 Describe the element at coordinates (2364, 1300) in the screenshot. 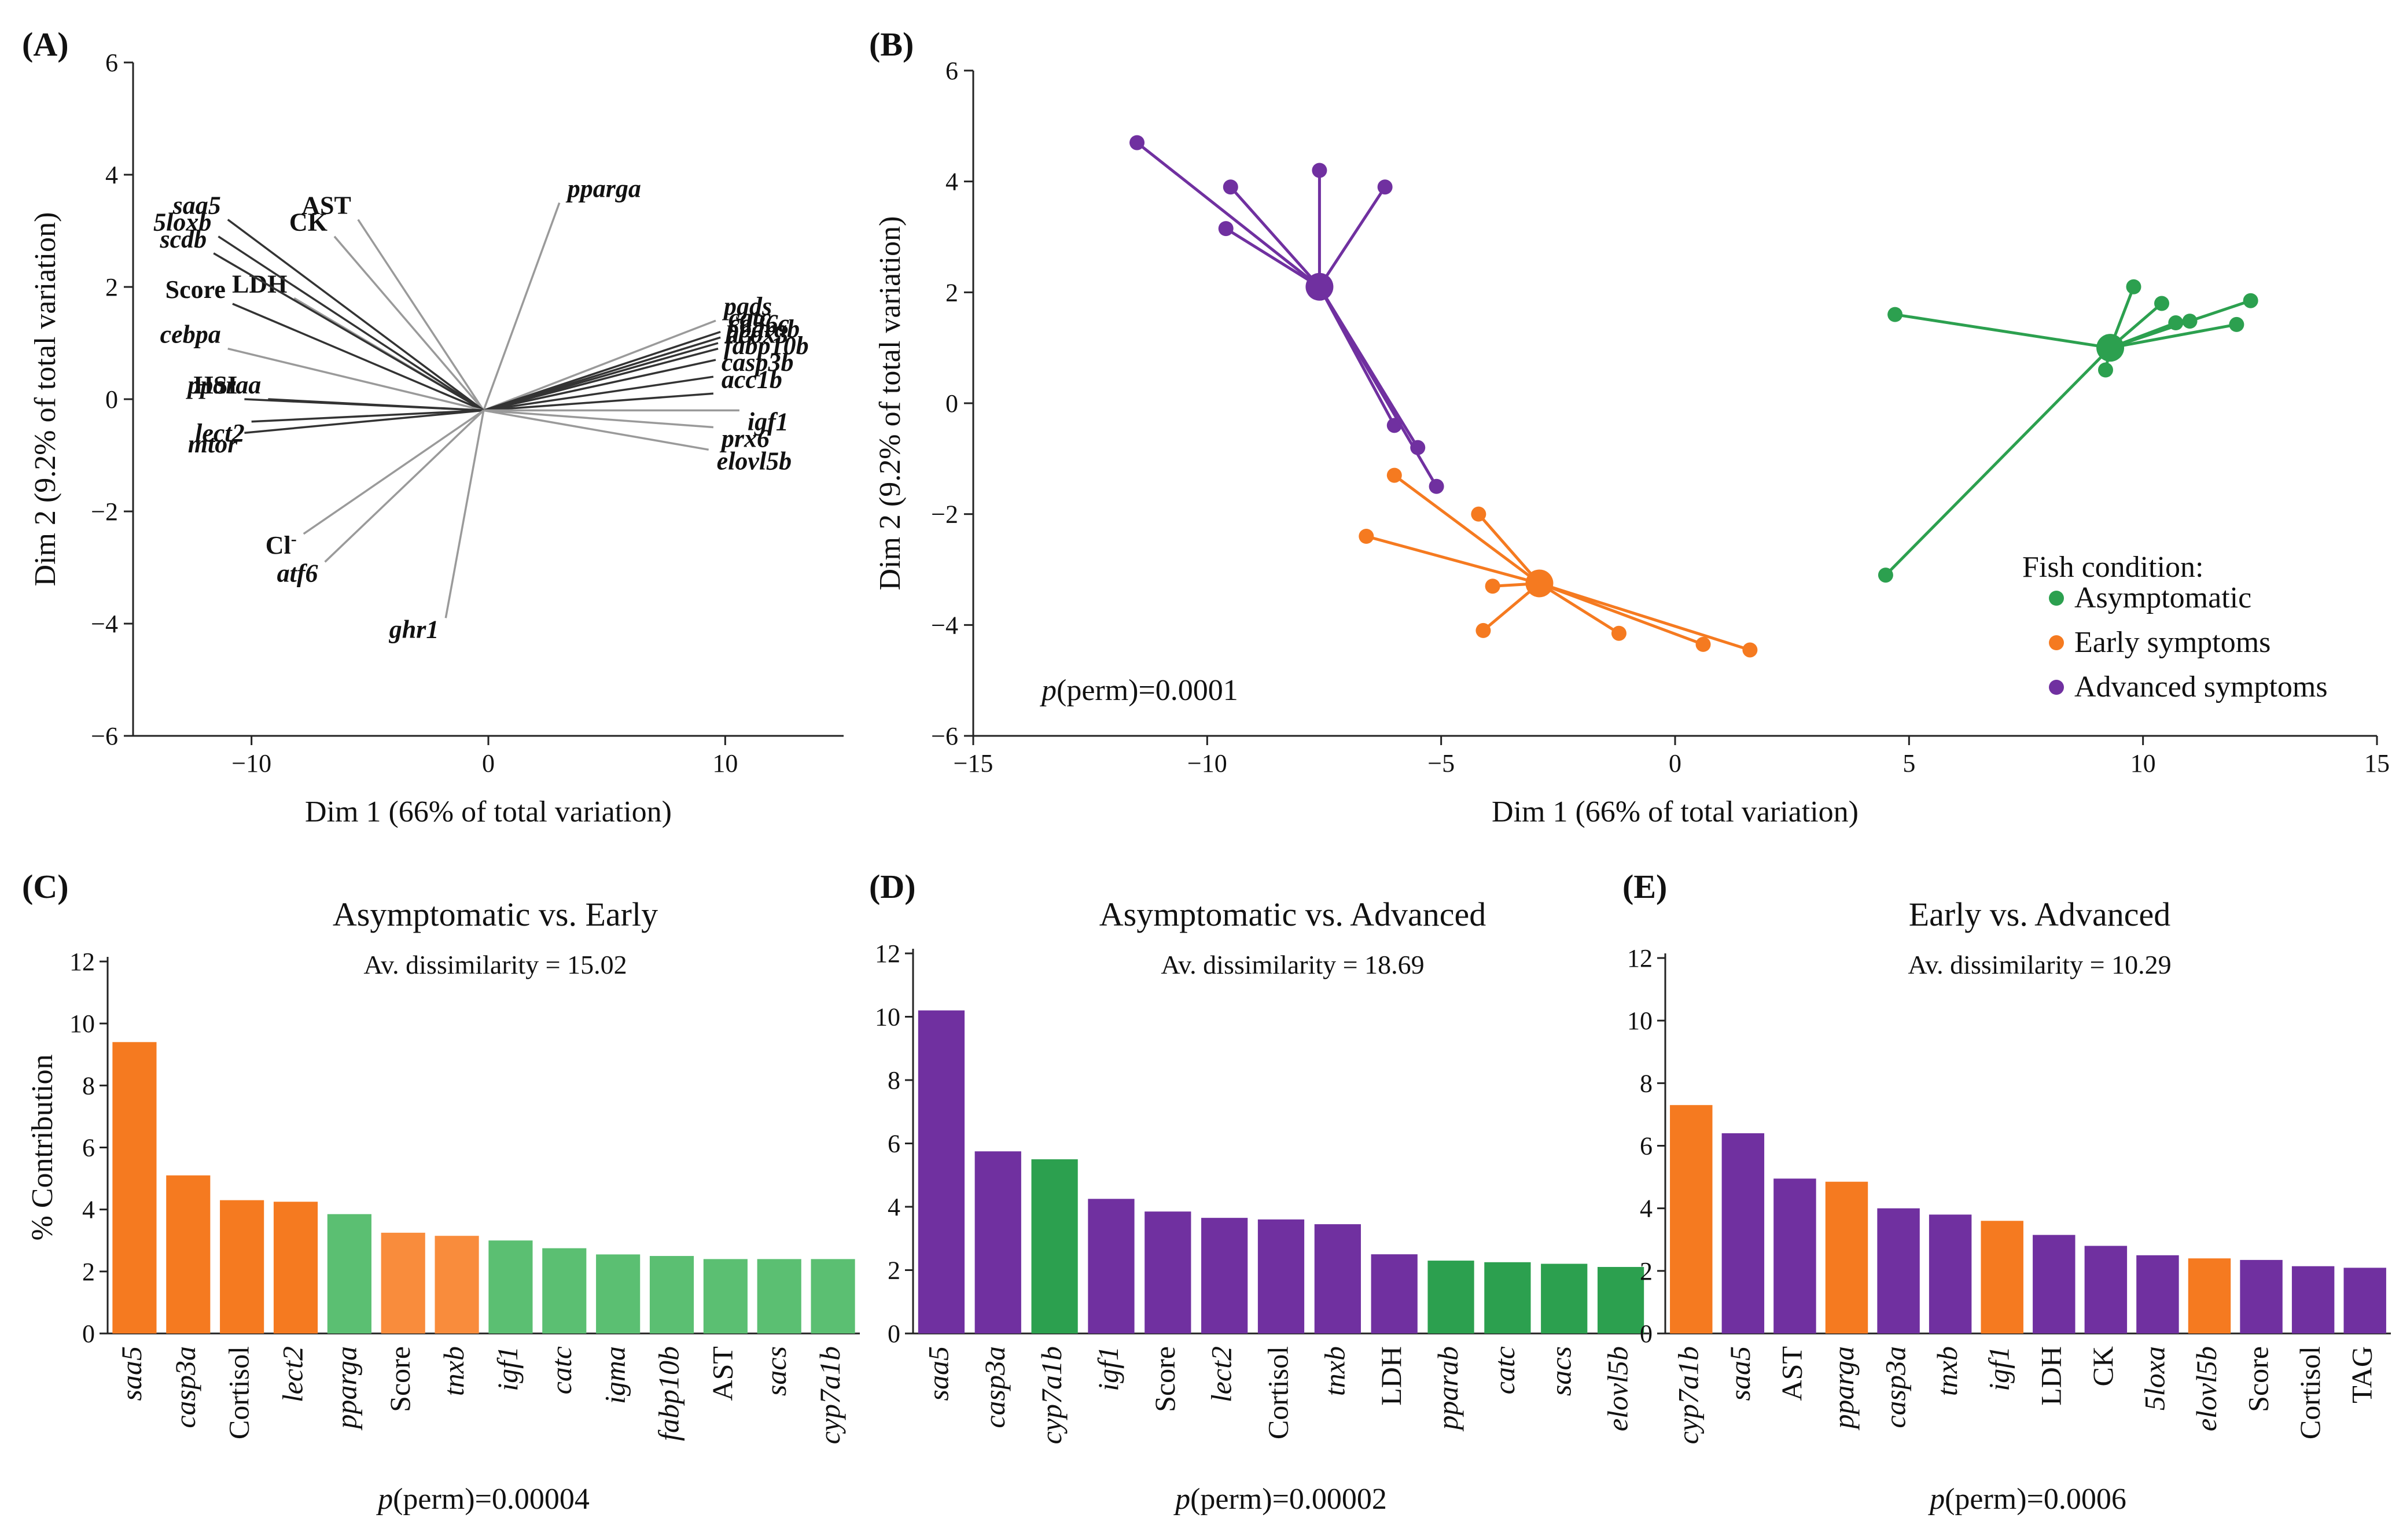

I see `bar-TAG` at that location.